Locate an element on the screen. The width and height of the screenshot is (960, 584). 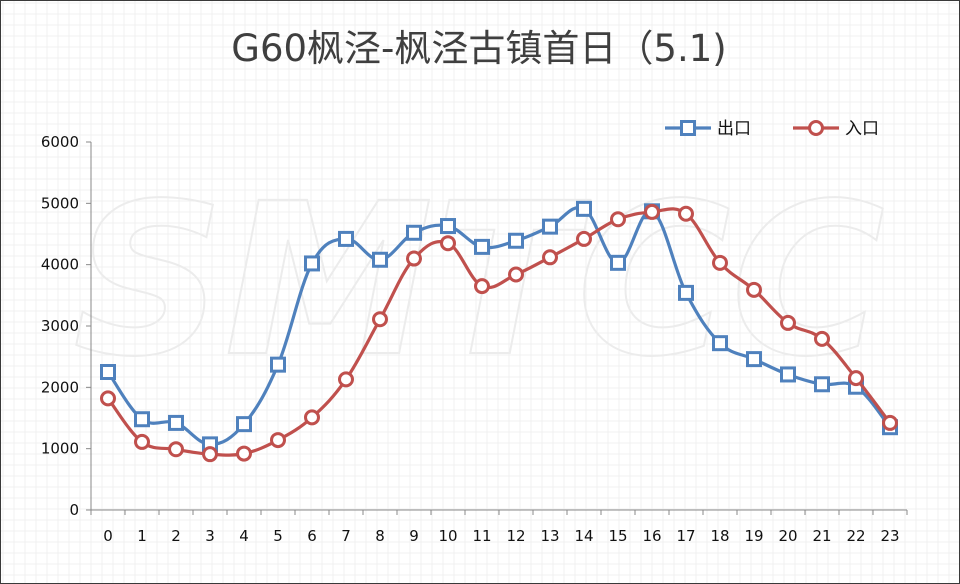
x-tick-label: 12 is located at coordinates (515, 536).